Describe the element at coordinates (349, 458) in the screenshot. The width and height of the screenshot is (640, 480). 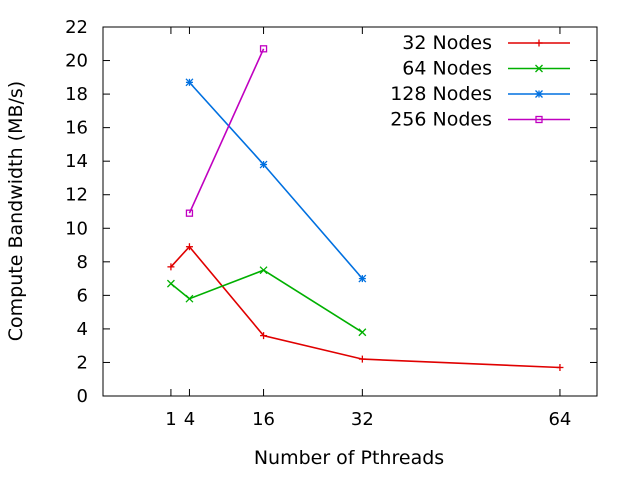
I see `x-axis-title: Number of Pthreads` at that location.